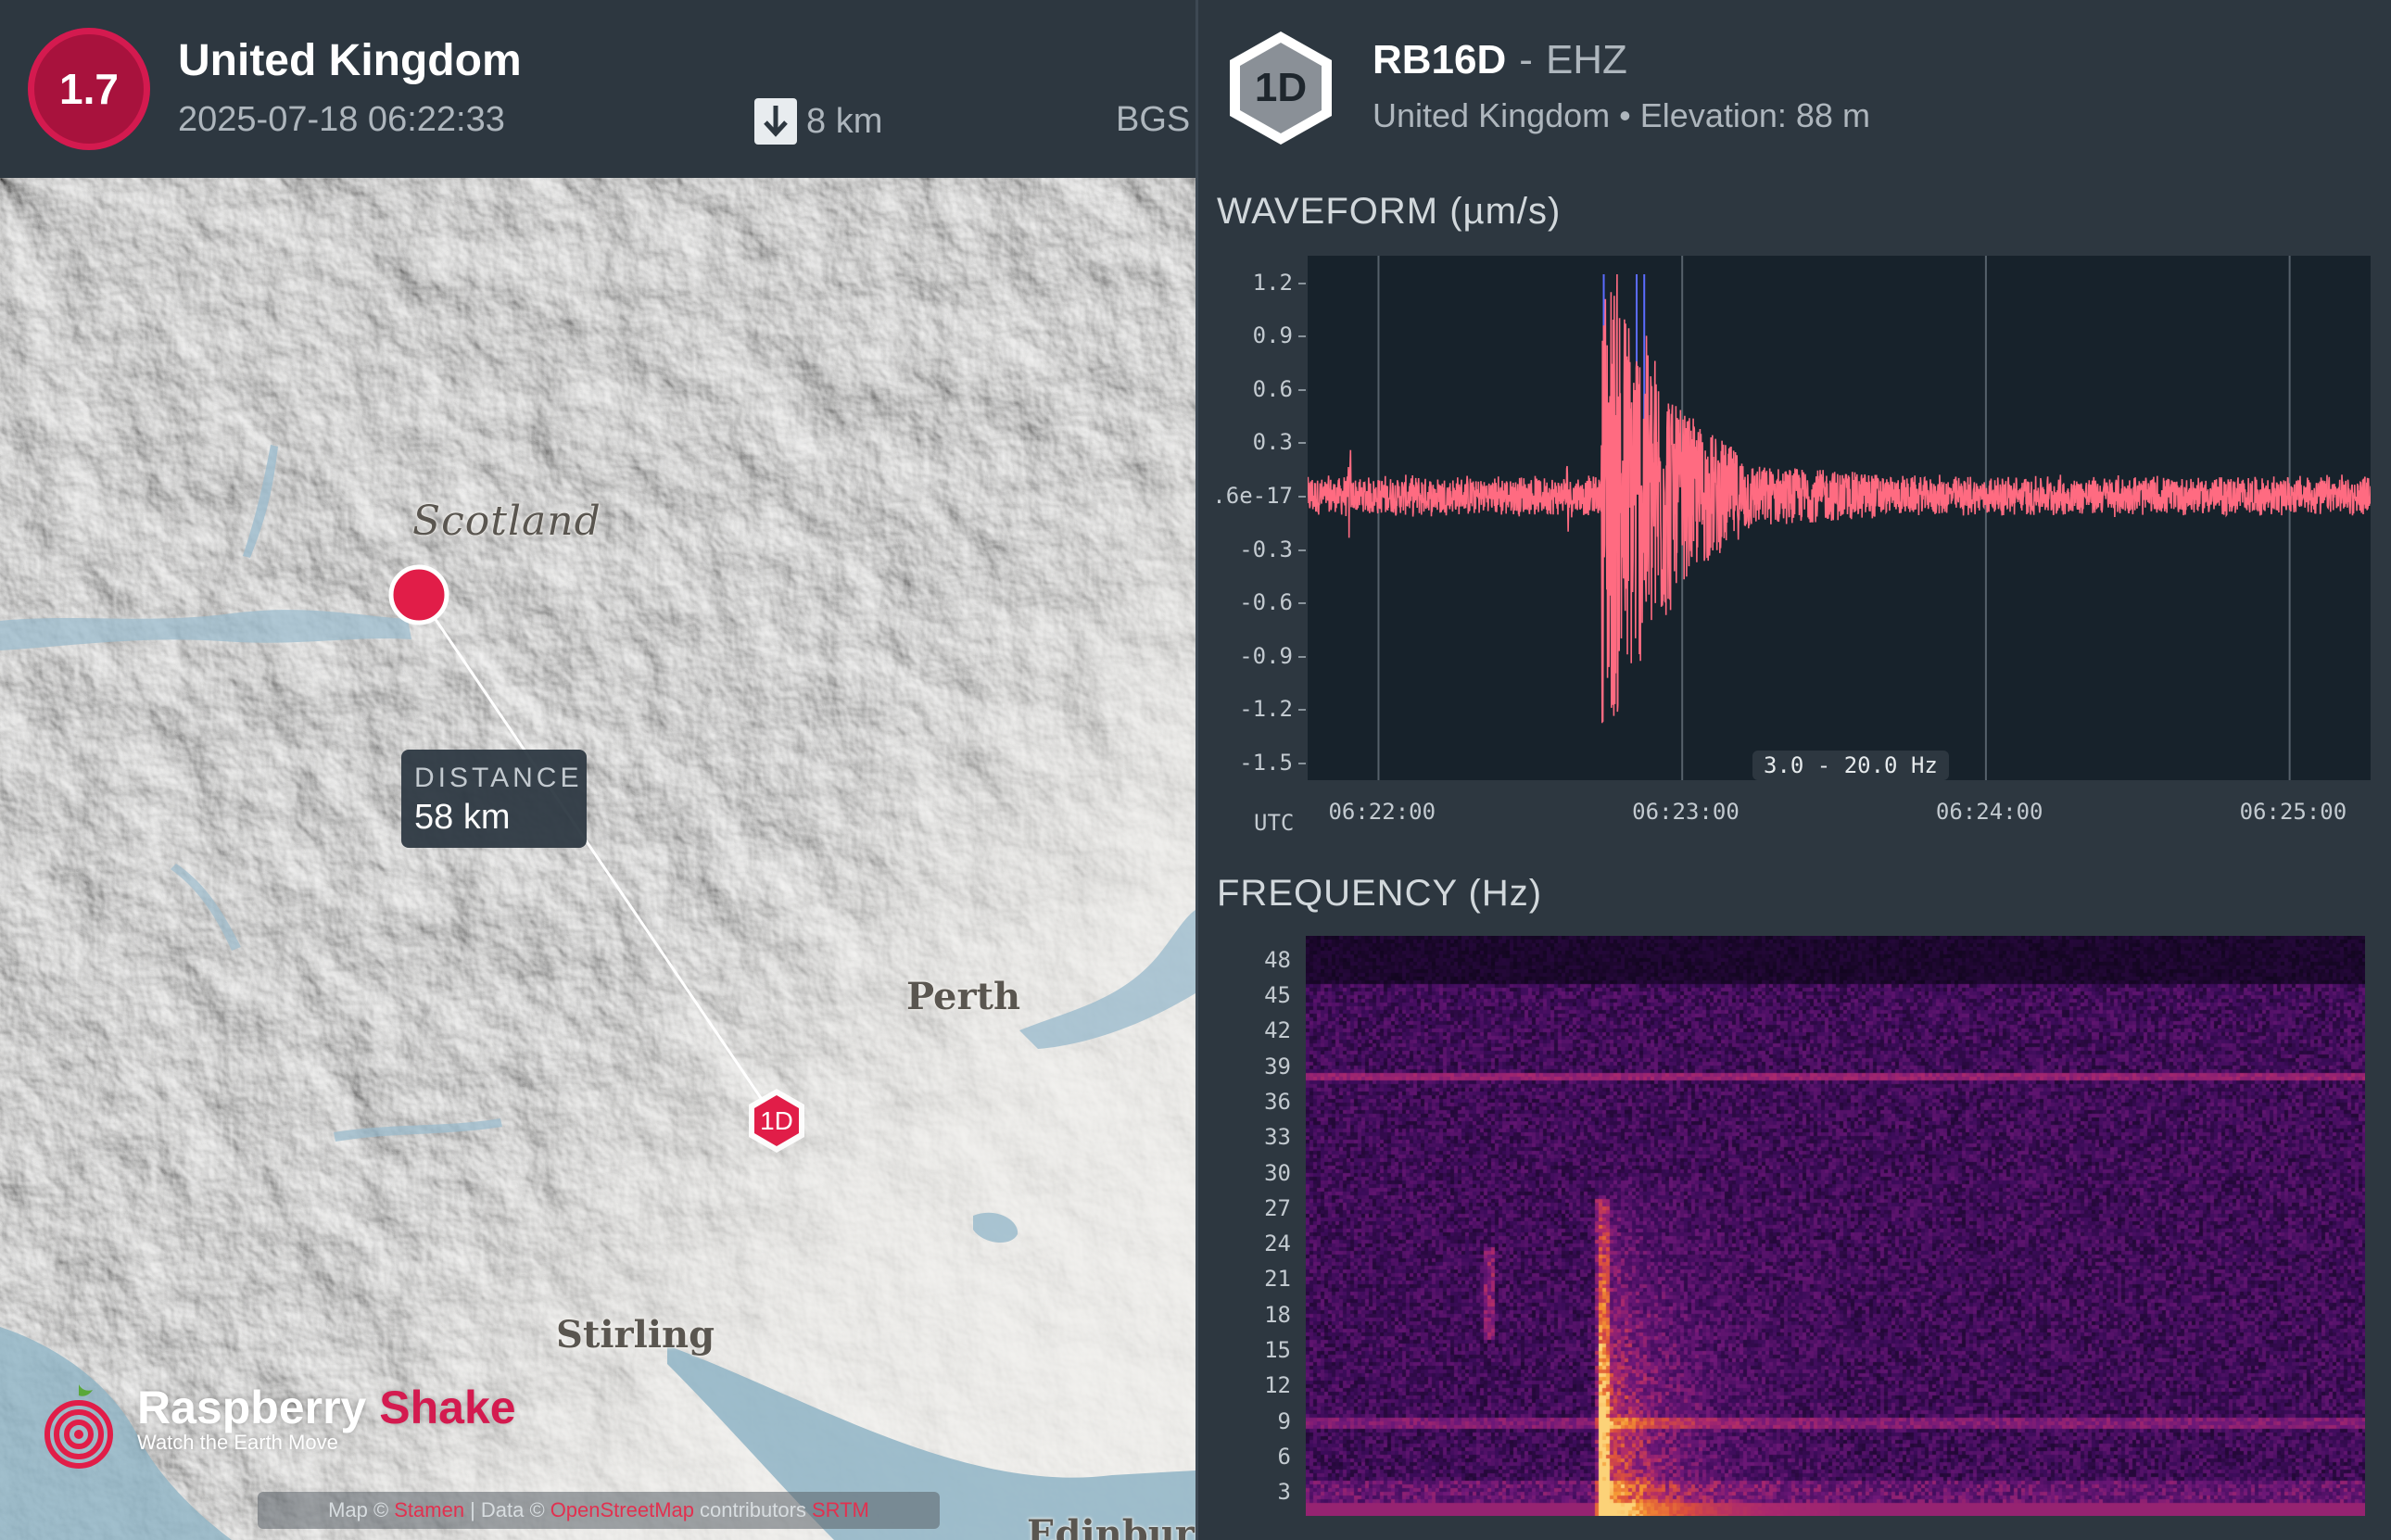 The width and height of the screenshot is (2391, 1540). What do you see at coordinates (1274, 823) in the screenshot?
I see `utc-axis-label: UTC` at bounding box center [1274, 823].